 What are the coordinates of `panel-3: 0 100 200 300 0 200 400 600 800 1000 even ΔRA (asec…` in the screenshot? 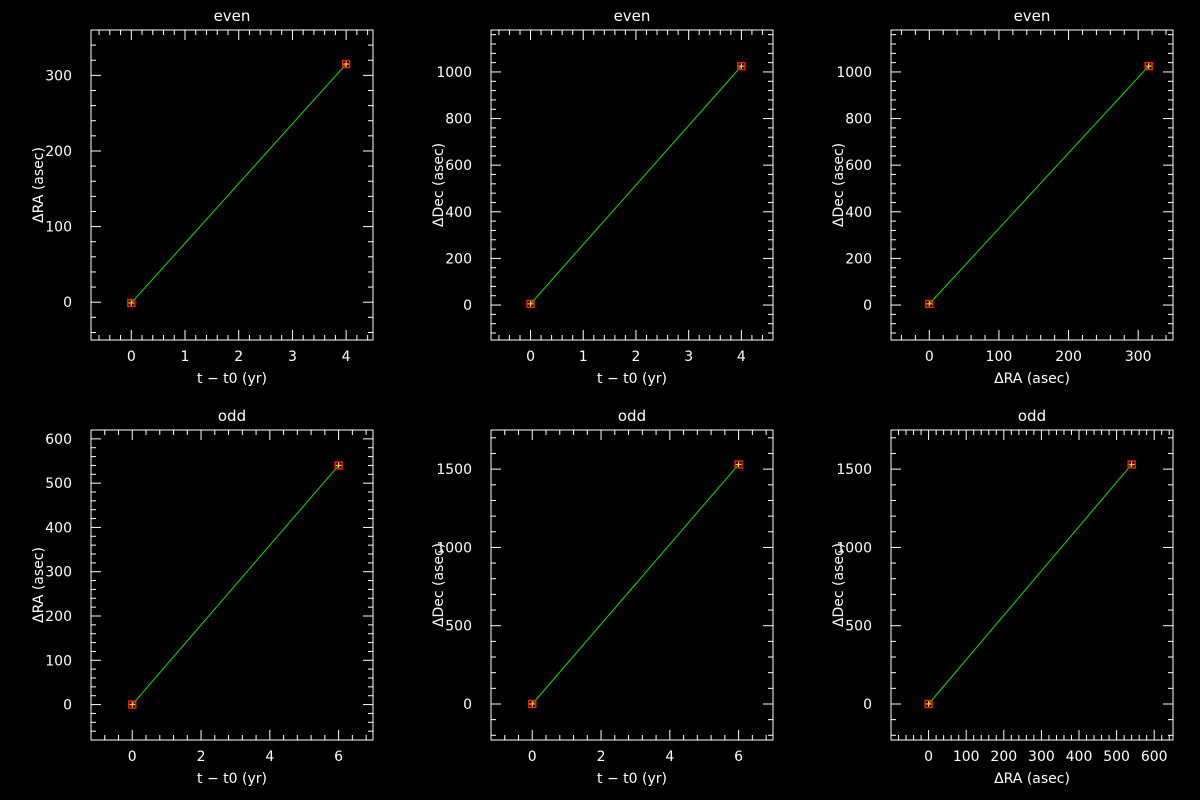 It's located at (1002, 197).